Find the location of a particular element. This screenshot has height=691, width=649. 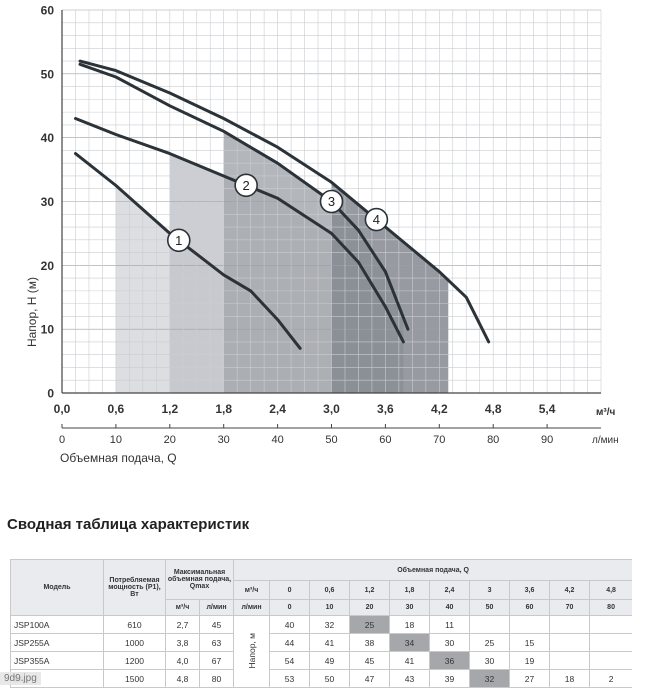

x2-tick-label: 80 is located at coordinates (493, 440).